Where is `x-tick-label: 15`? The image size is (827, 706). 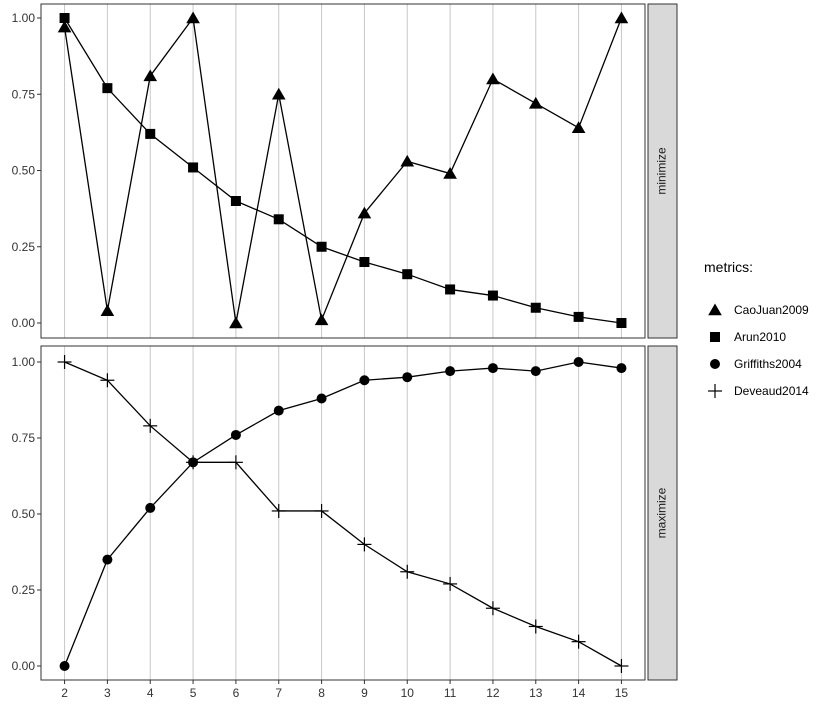 x-tick-label: 15 is located at coordinates (622, 693).